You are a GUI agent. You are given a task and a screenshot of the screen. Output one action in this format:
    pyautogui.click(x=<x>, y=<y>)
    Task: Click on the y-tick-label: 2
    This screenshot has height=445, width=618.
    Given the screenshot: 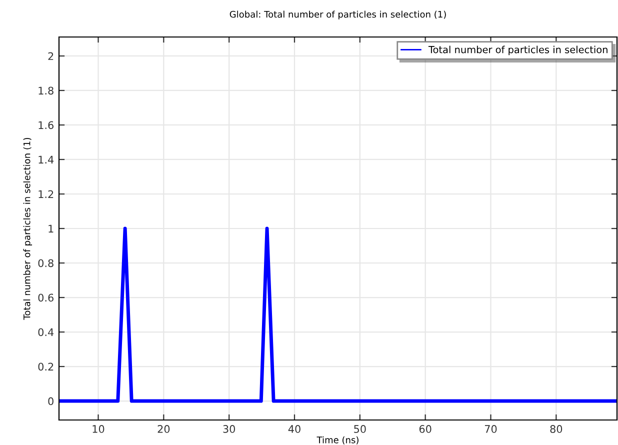 What is the action you would take?
    pyautogui.click(x=51, y=56)
    